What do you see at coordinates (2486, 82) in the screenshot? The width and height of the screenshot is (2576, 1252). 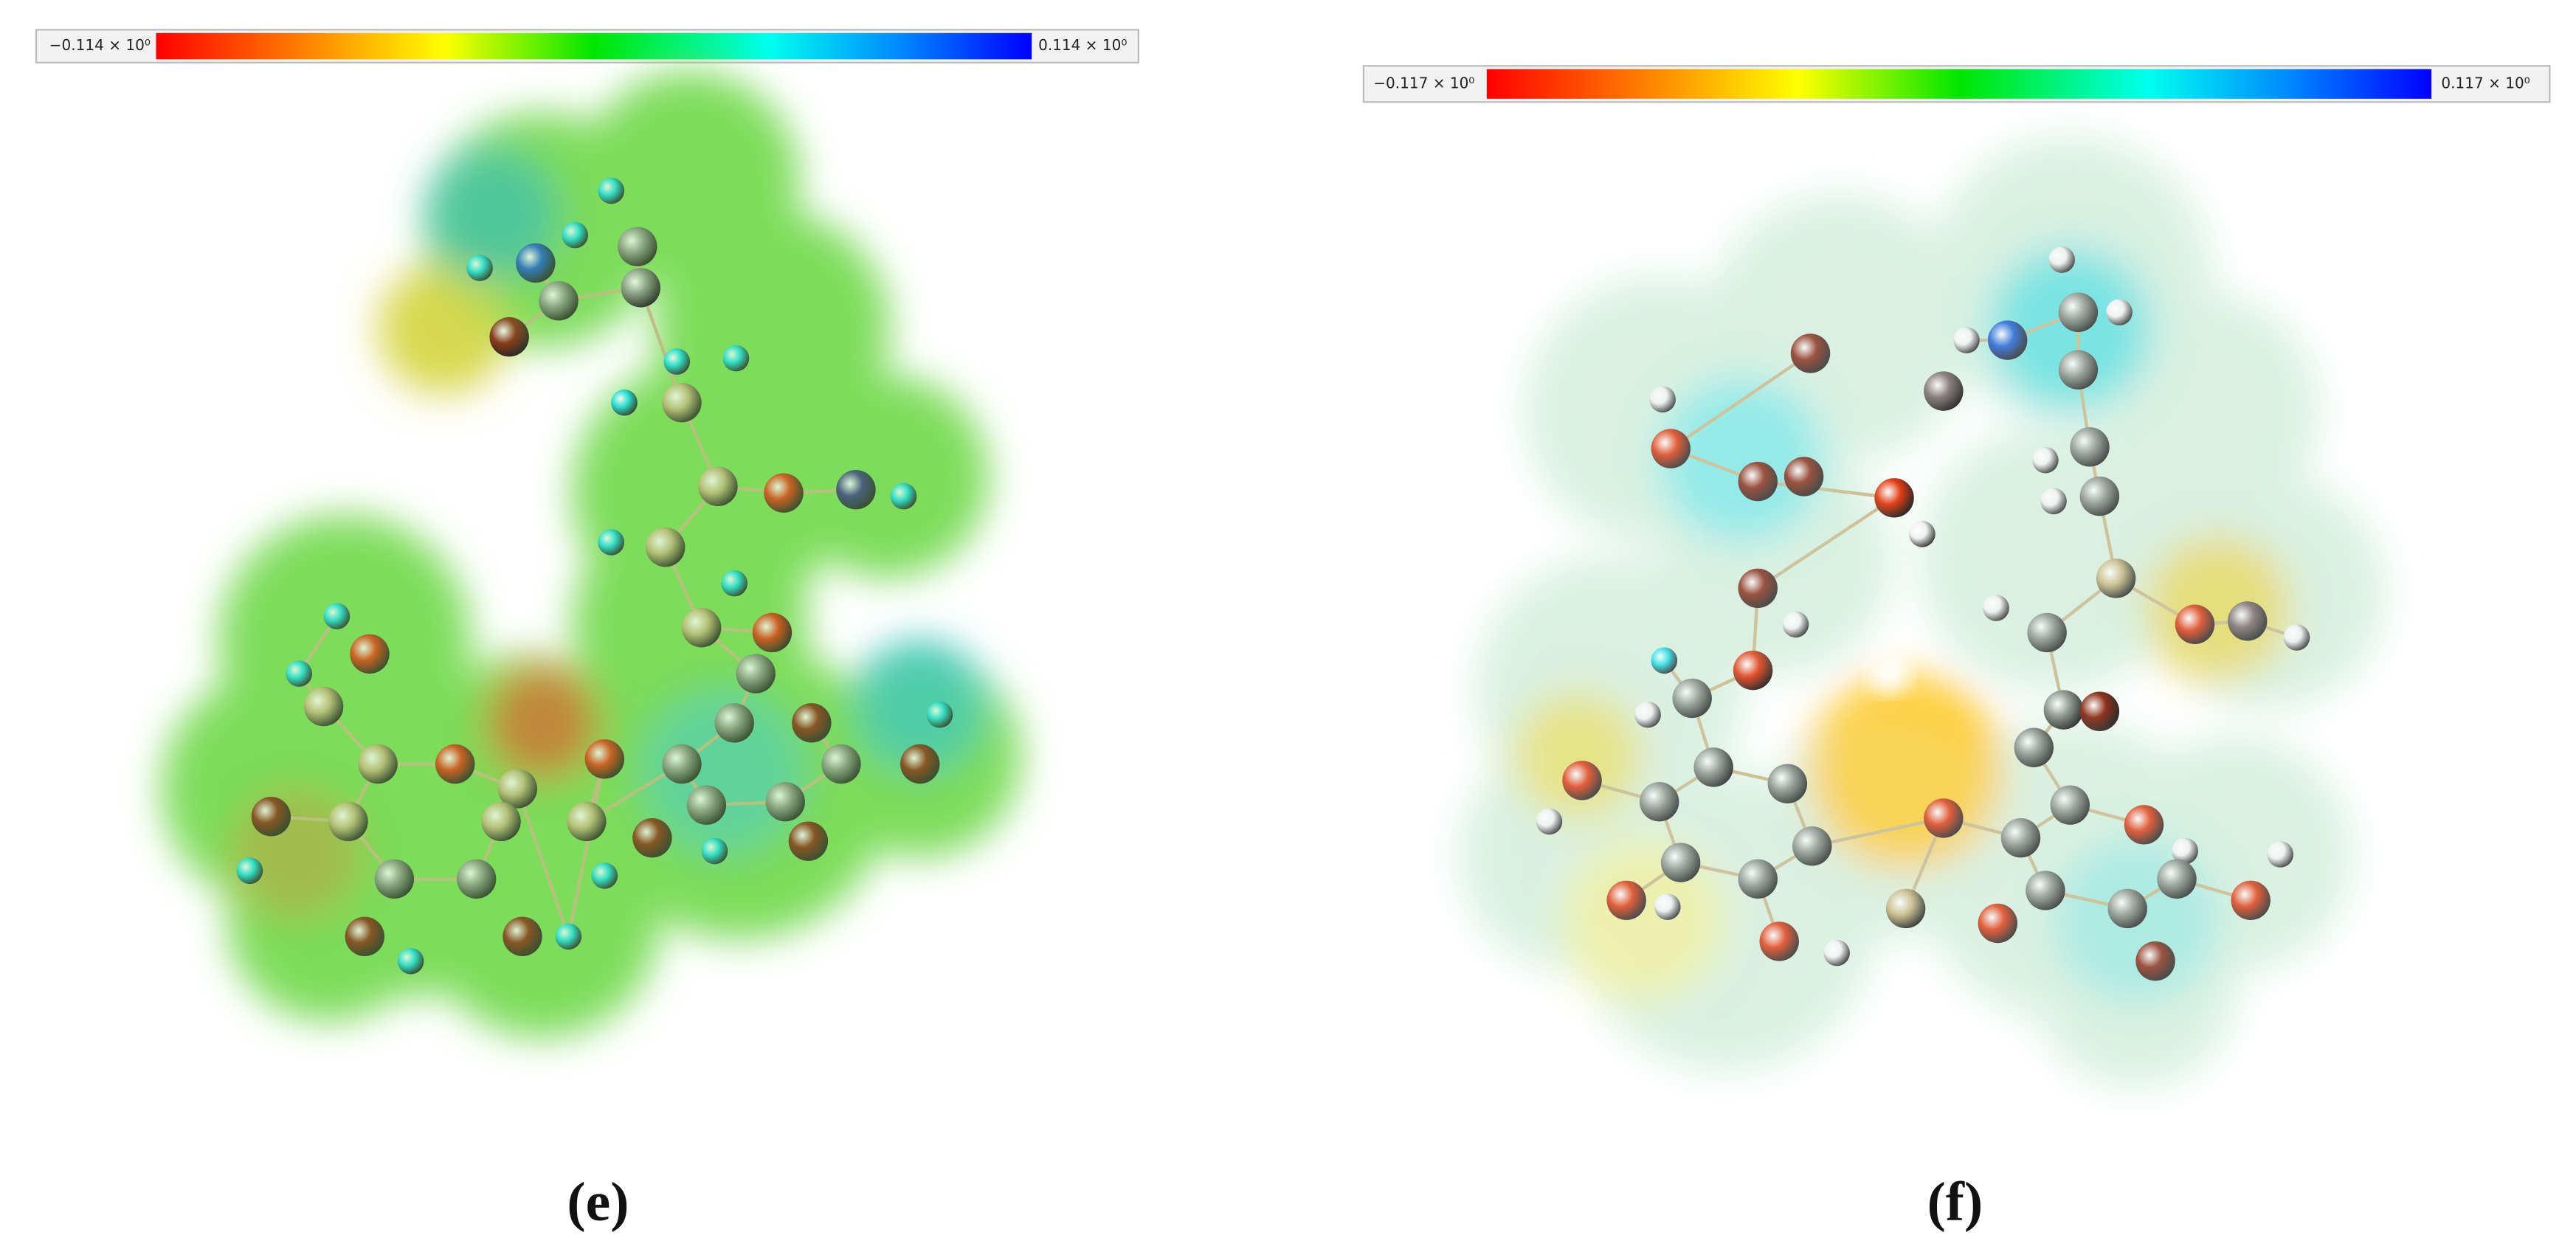 I see `colorbar-max: 0.117 × 10⁰` at bounding box center [2486, 82].